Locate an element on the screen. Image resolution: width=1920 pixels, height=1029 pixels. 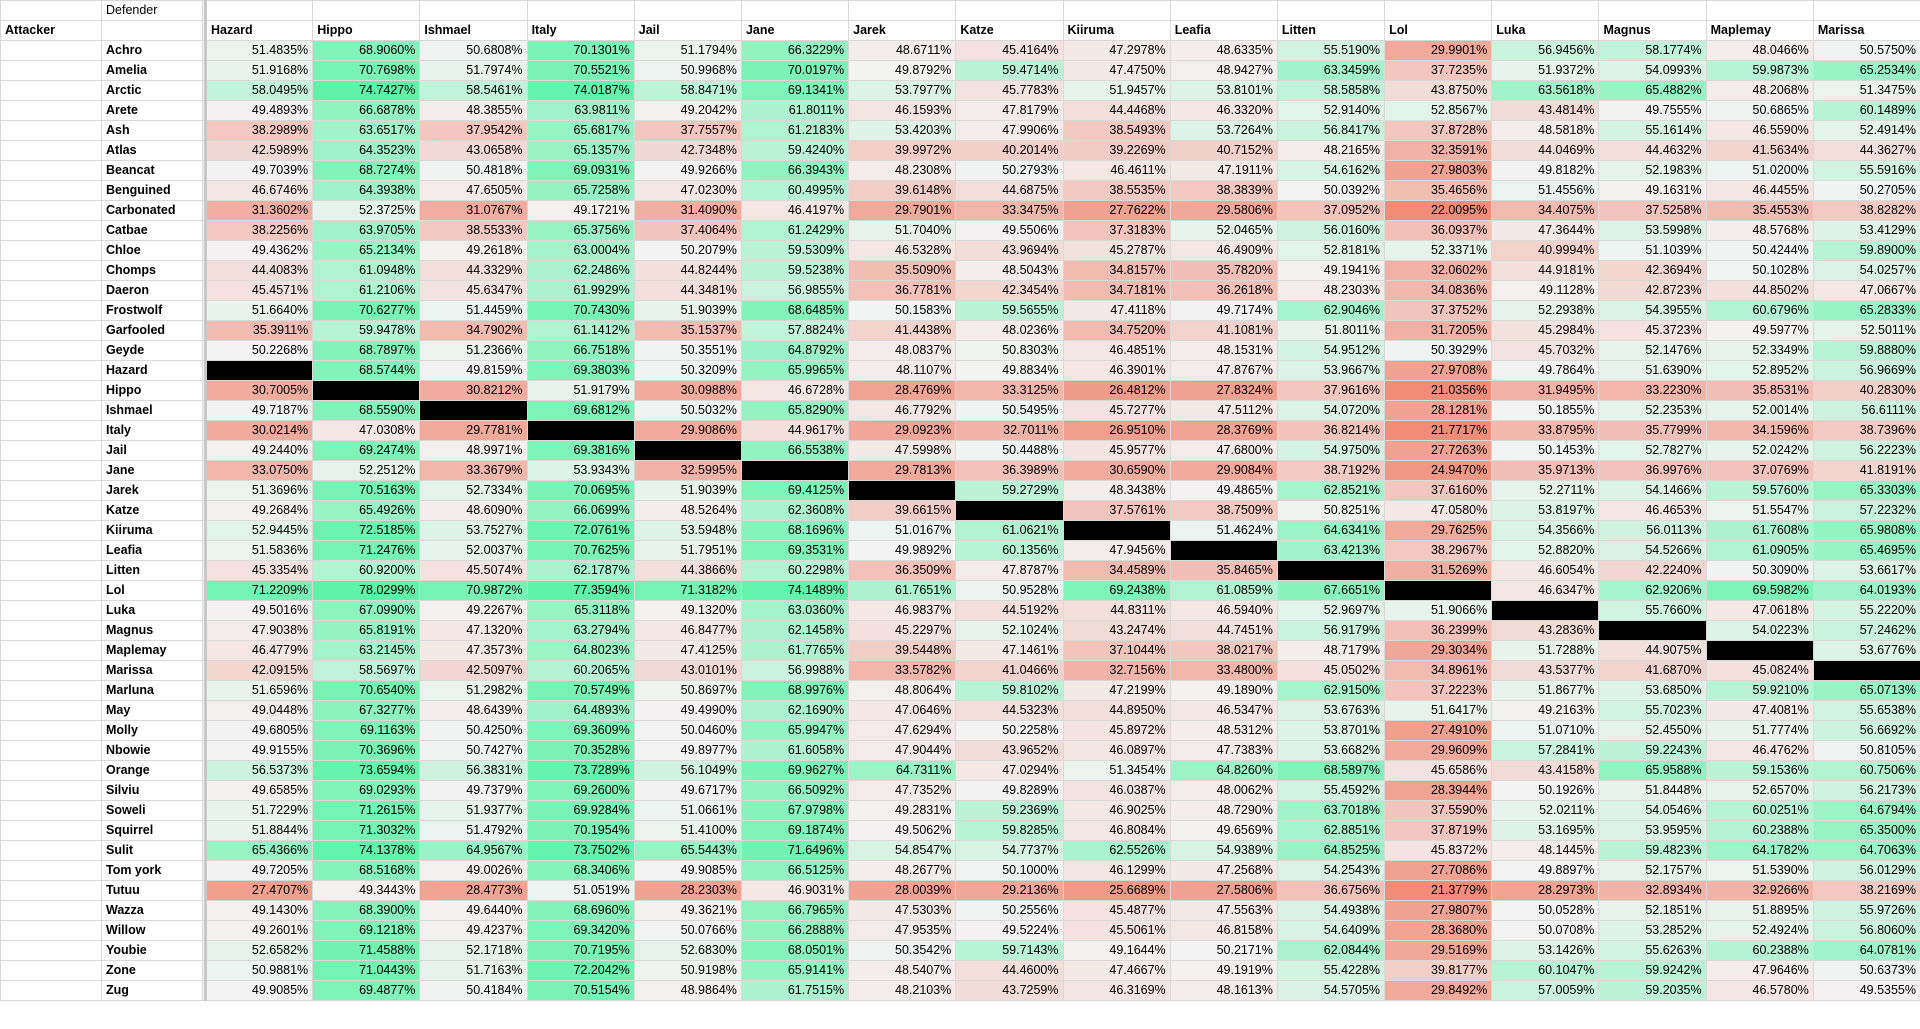
winrate-cell: 44.8950% is located at coordinates (1116, 710).